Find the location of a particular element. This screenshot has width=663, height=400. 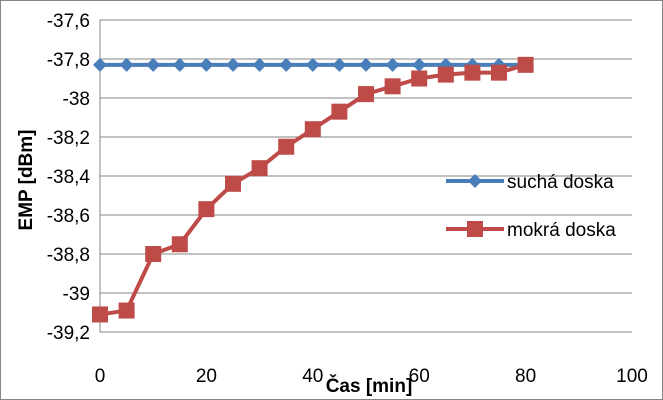

y-tick-label: -38 is located at coordinates (76, 99).